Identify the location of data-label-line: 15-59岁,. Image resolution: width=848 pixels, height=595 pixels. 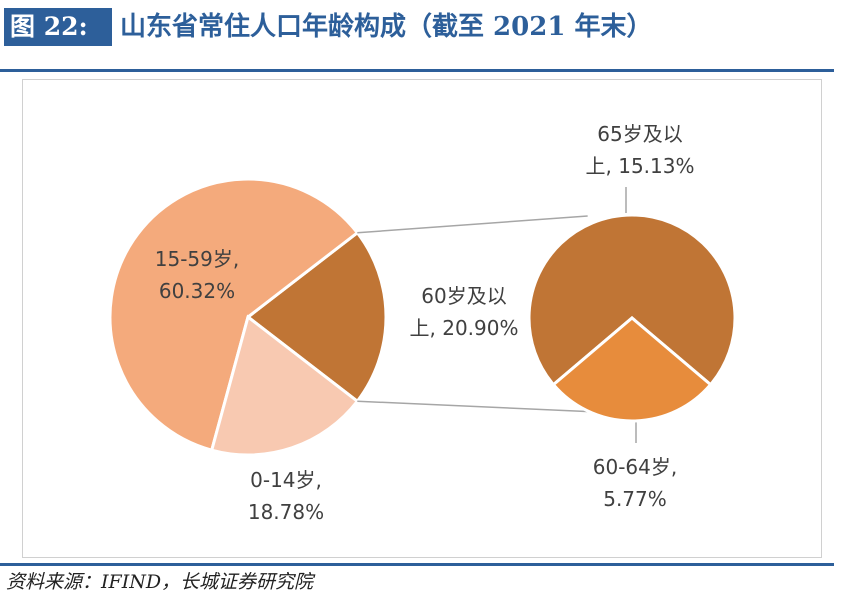
(197, 259).